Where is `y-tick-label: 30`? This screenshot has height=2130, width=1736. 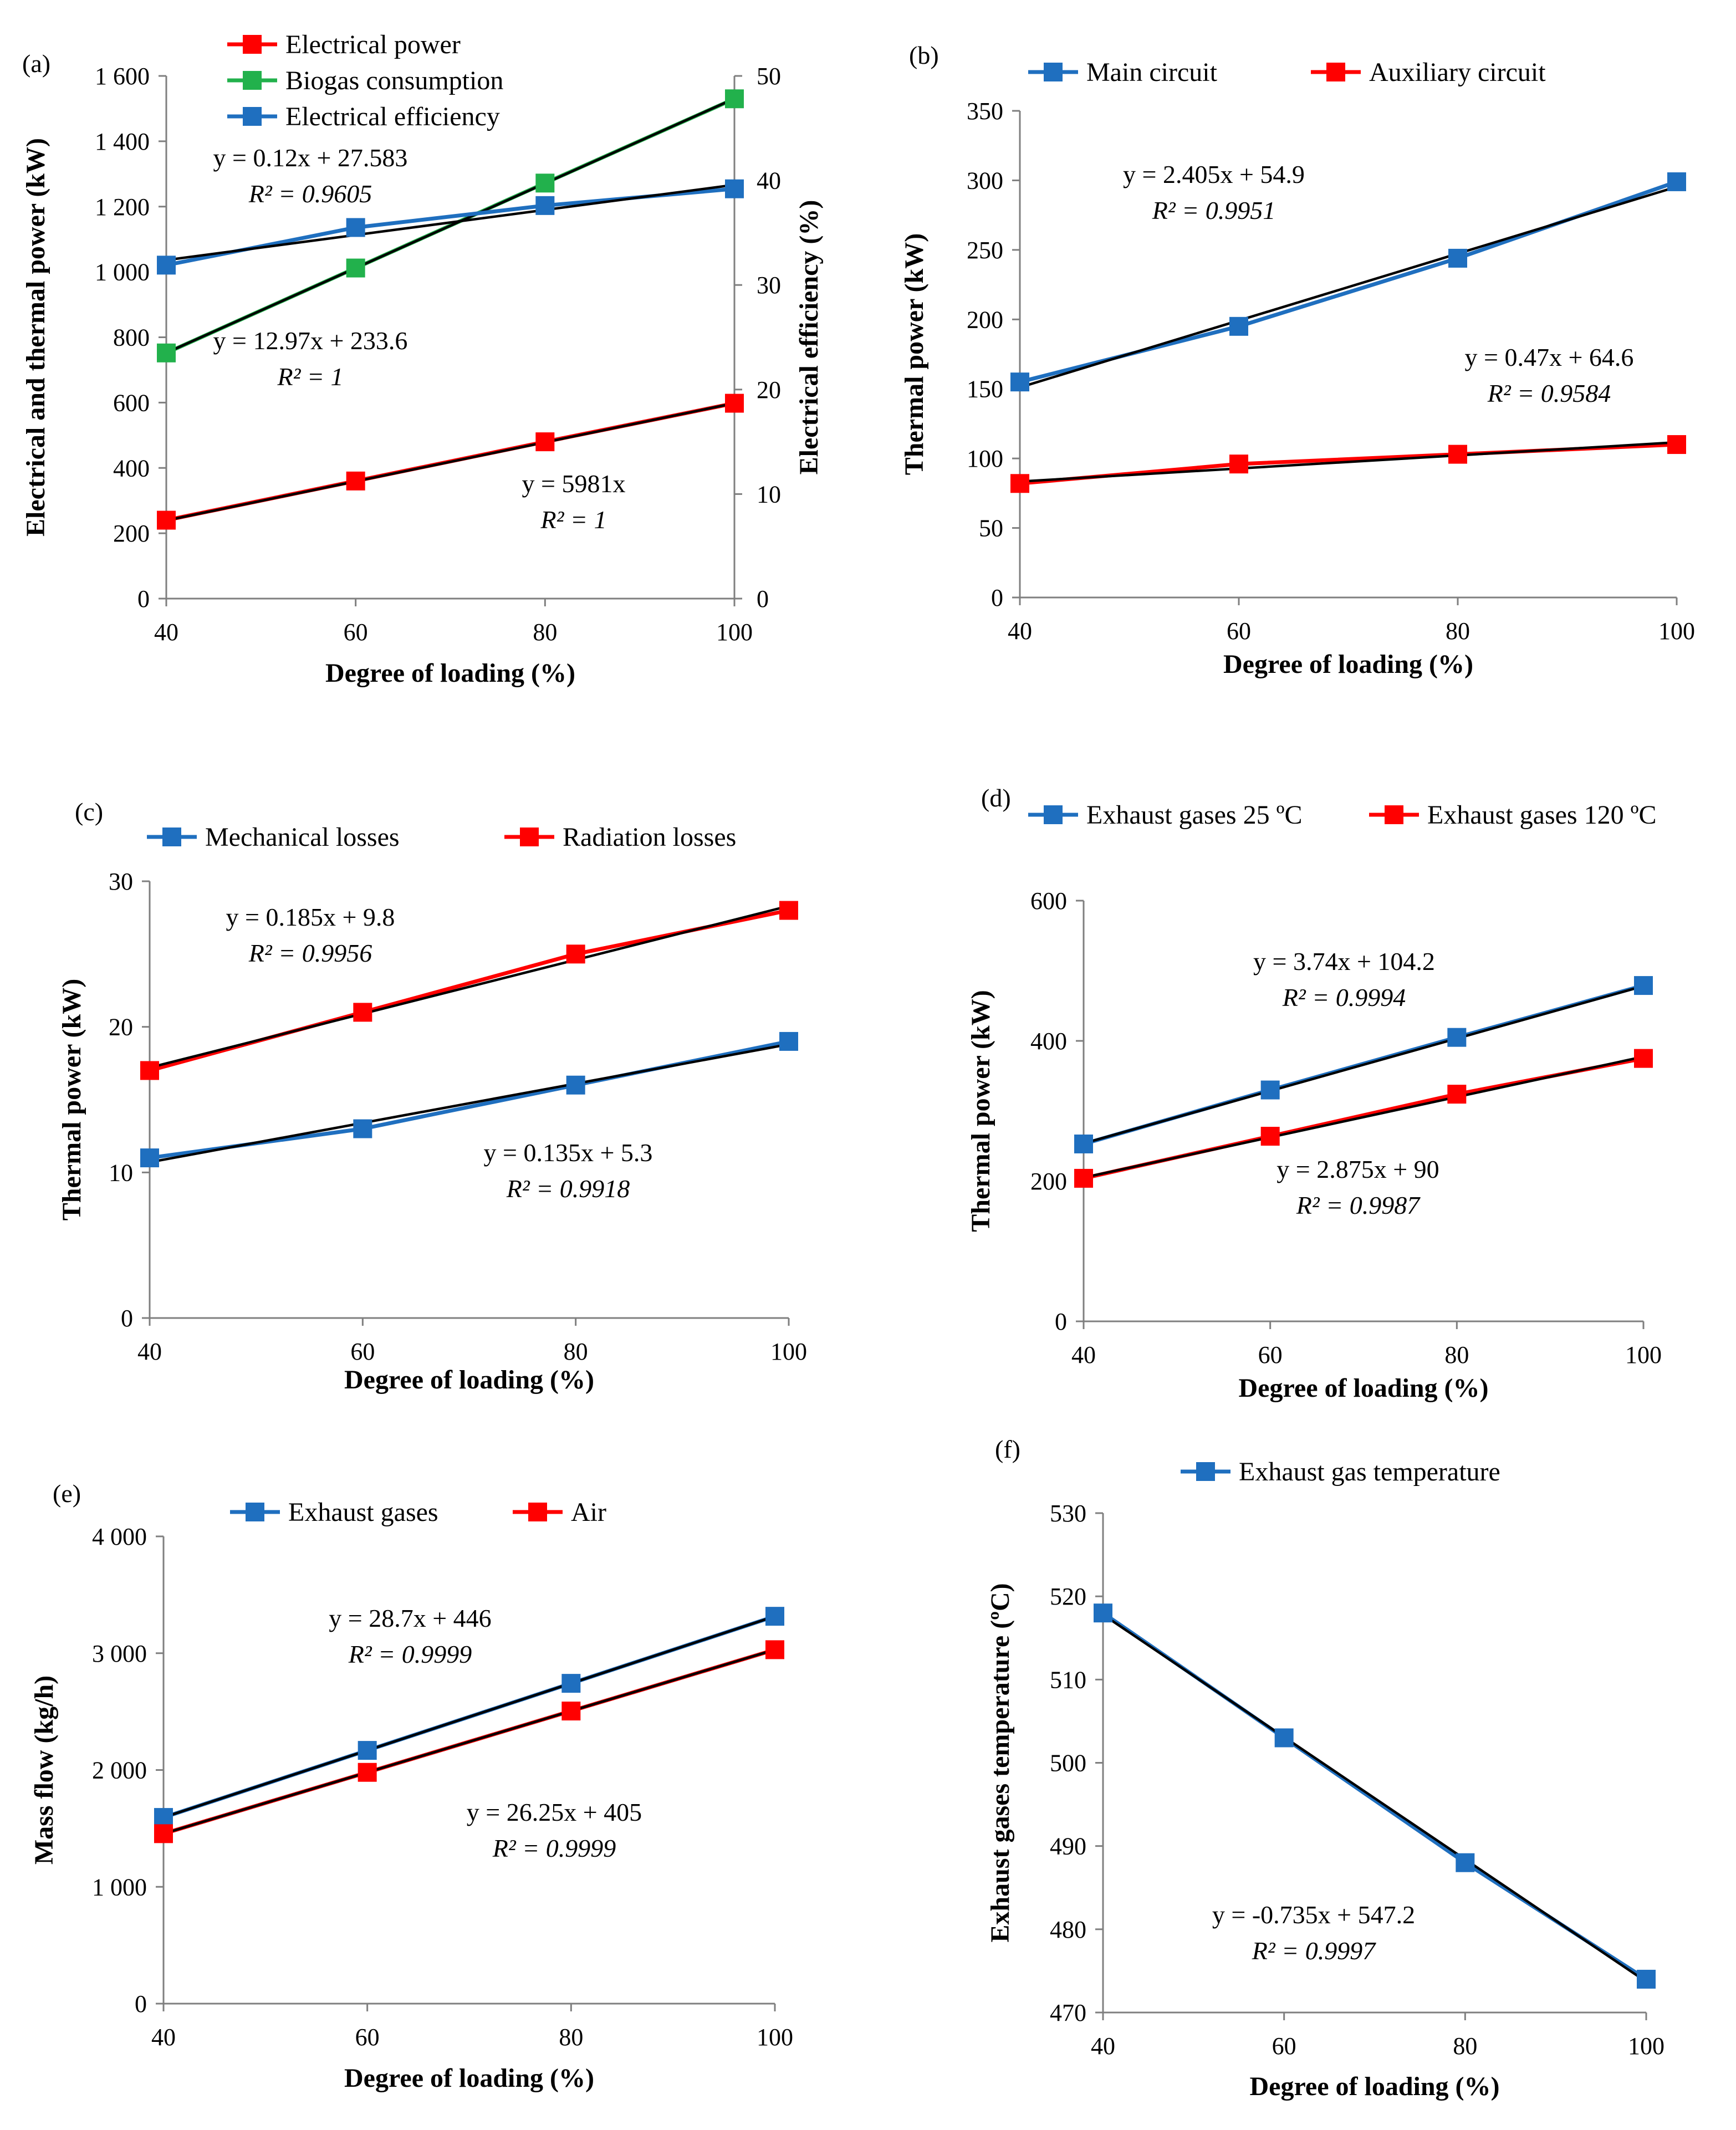
y-tick-label: 30 is located at coordinates (121, 881).